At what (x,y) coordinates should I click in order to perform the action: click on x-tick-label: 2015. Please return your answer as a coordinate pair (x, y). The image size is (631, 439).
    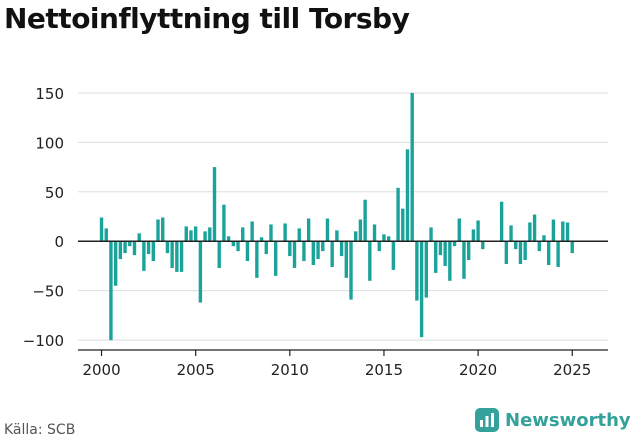
    Looking at the image, I should click on (384, 370).